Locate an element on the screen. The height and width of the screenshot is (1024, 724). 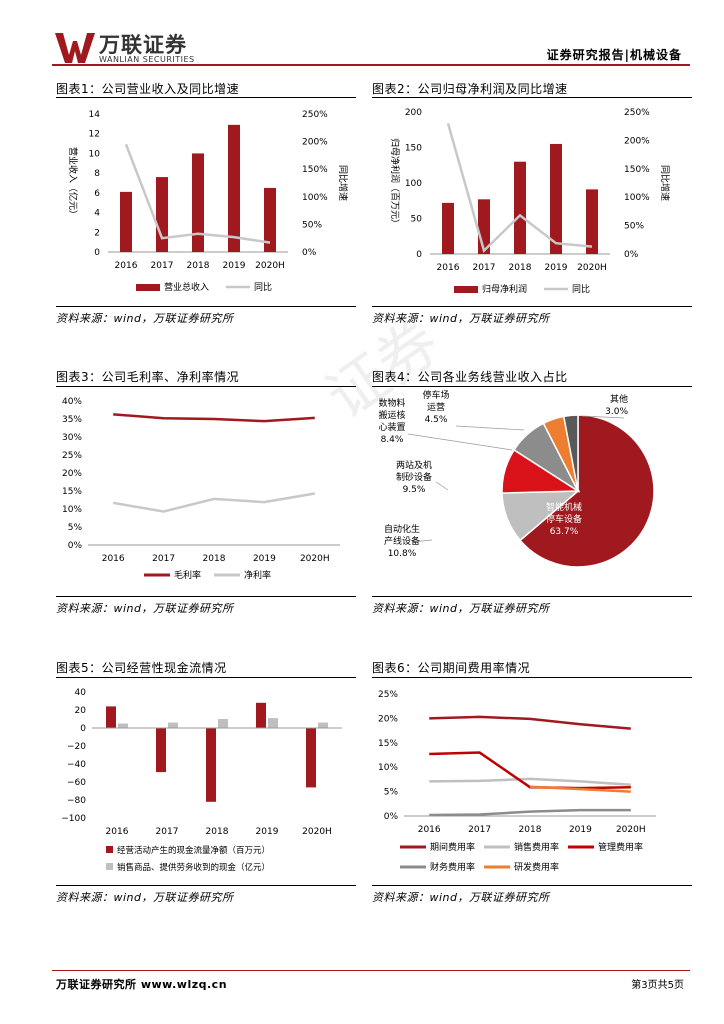
fig4-slice-label: 停车设备 is located at coordinates (564, 519).